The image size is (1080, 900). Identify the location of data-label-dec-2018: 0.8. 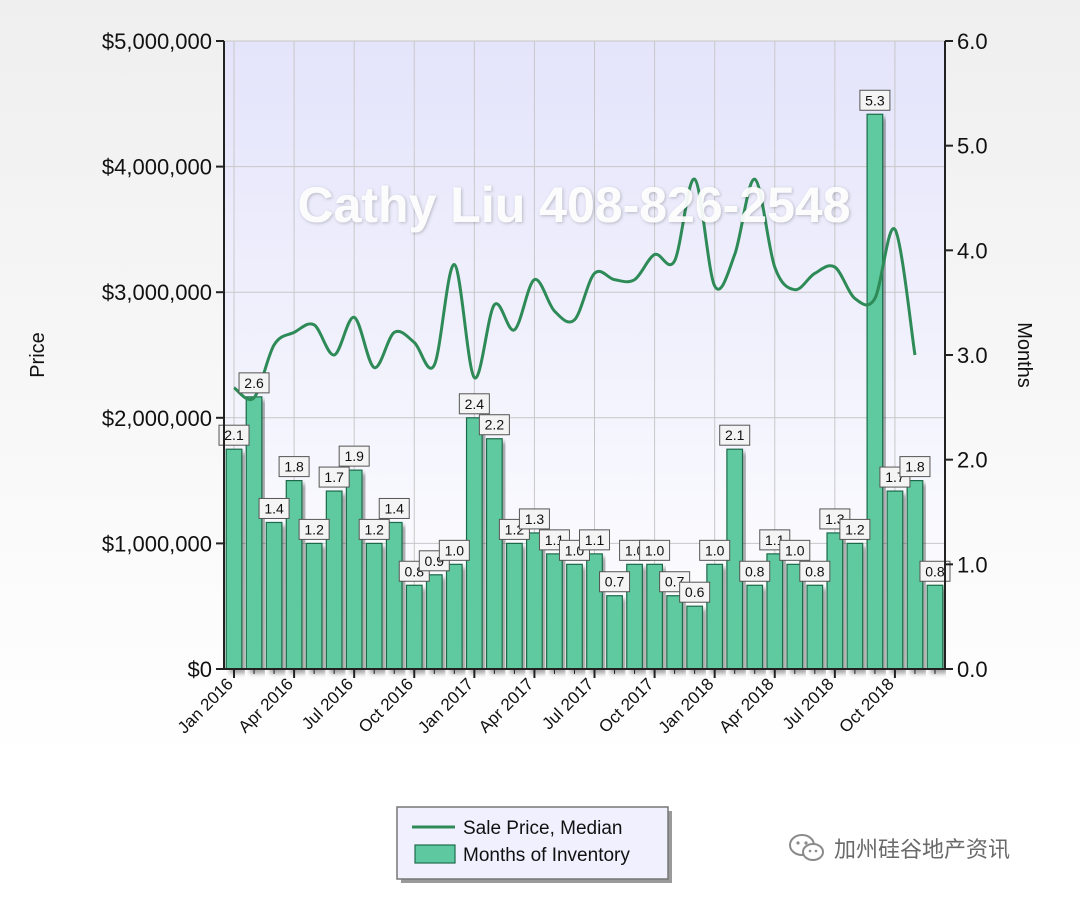
(935, 571).